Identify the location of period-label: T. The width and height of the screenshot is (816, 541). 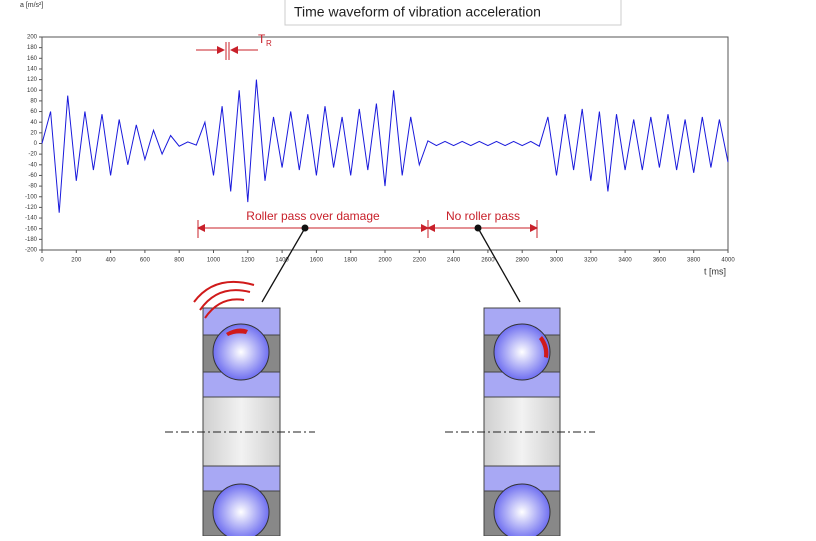
(262, 39).